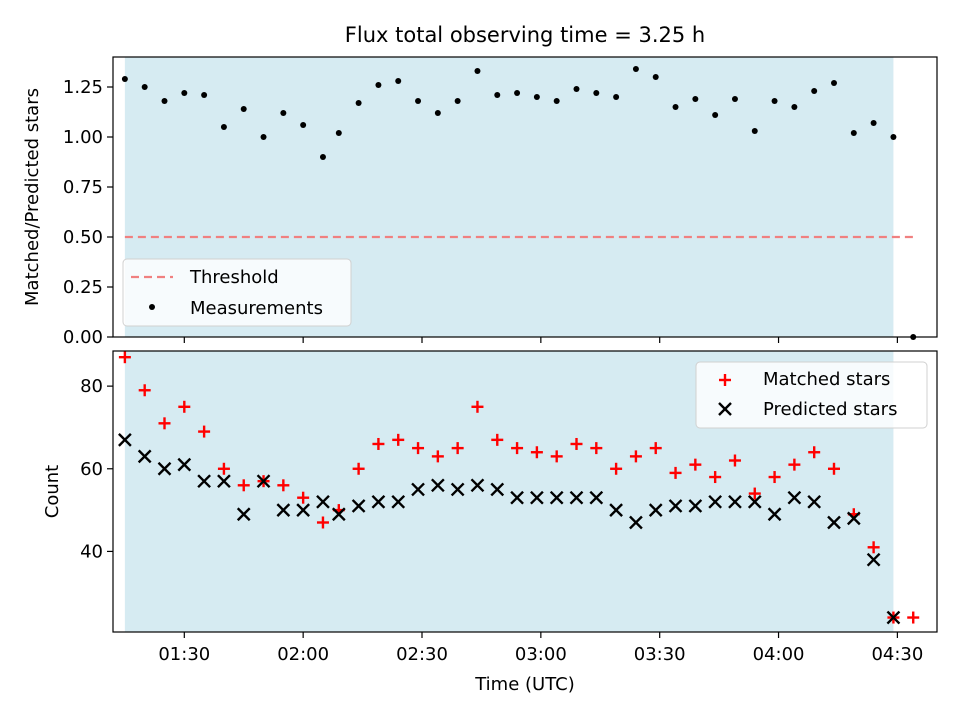 The height and width of the screenshot is (720, 960). I want to click on x-tick-label: 04:00, so click(779, 654).